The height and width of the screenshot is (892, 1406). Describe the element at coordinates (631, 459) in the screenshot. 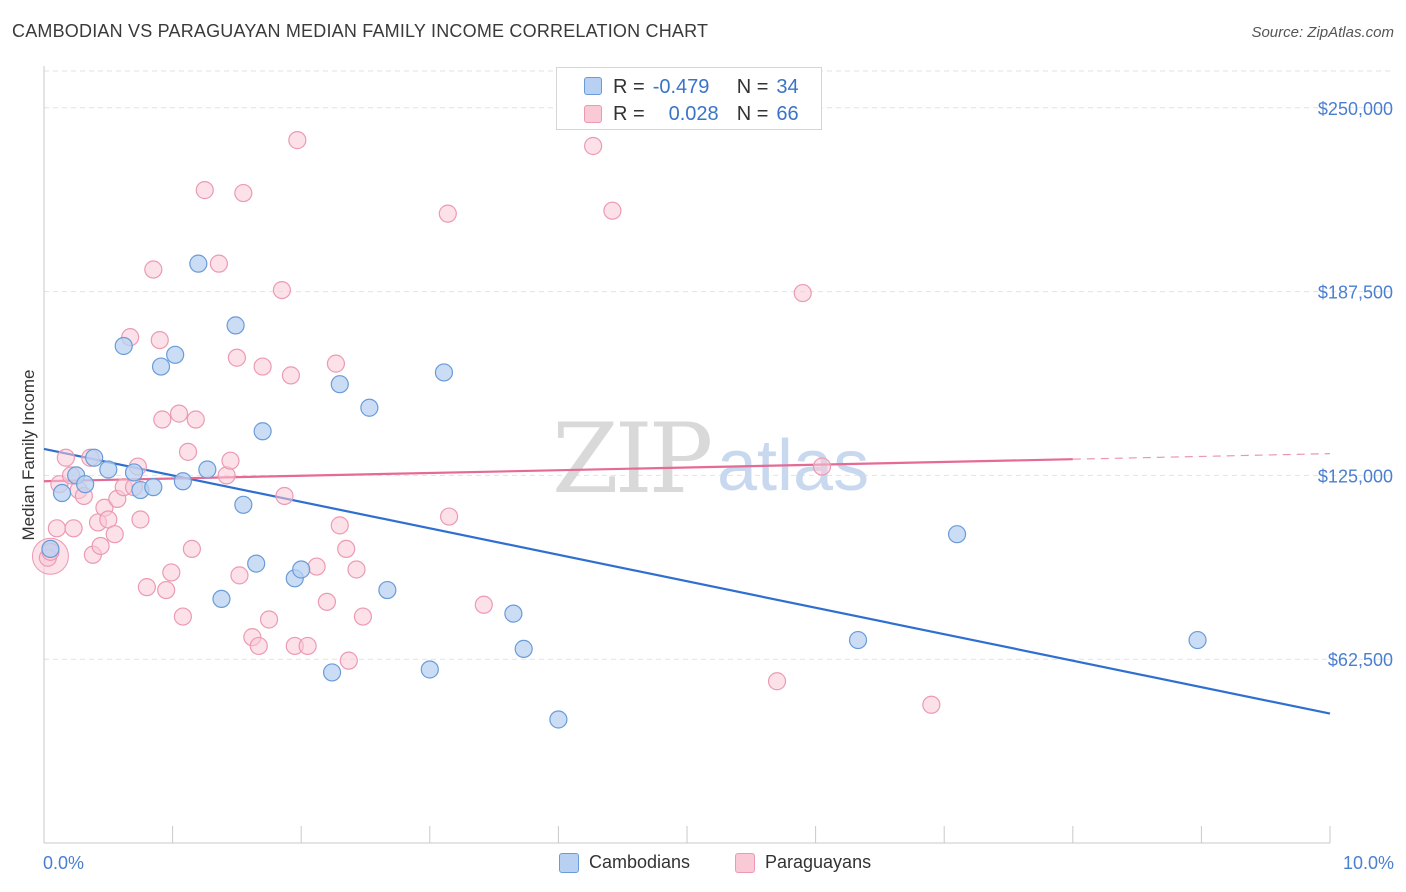

I see `watermark-zip: ZIP` at that location.